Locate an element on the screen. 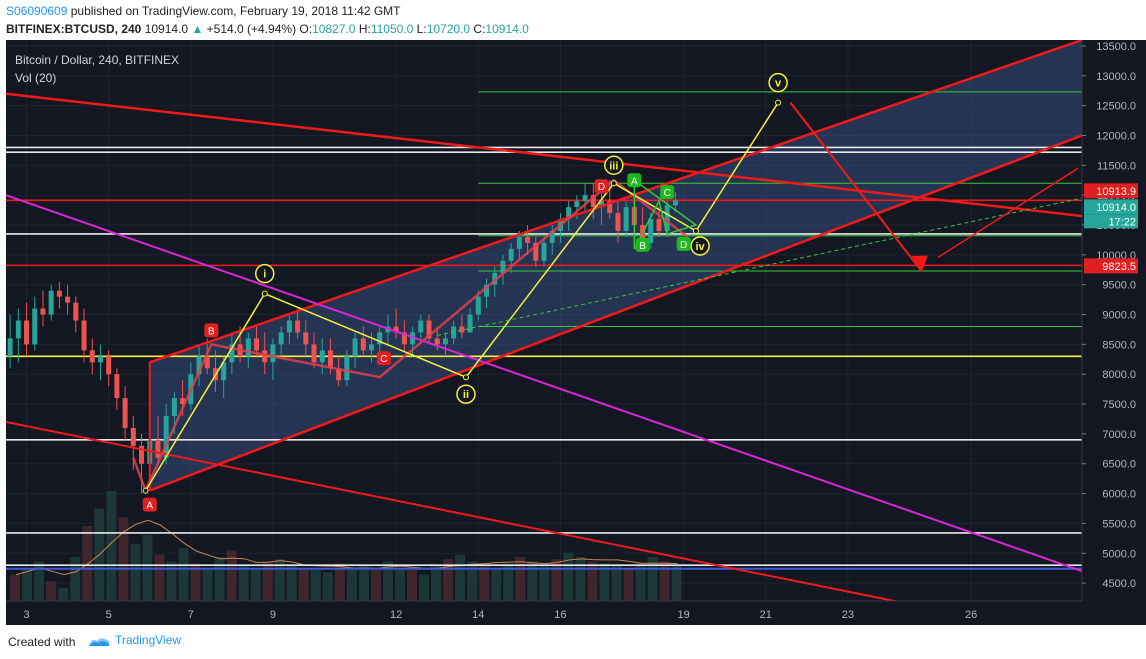  time-tick-label: 3 is located at coordinates (26, 615).